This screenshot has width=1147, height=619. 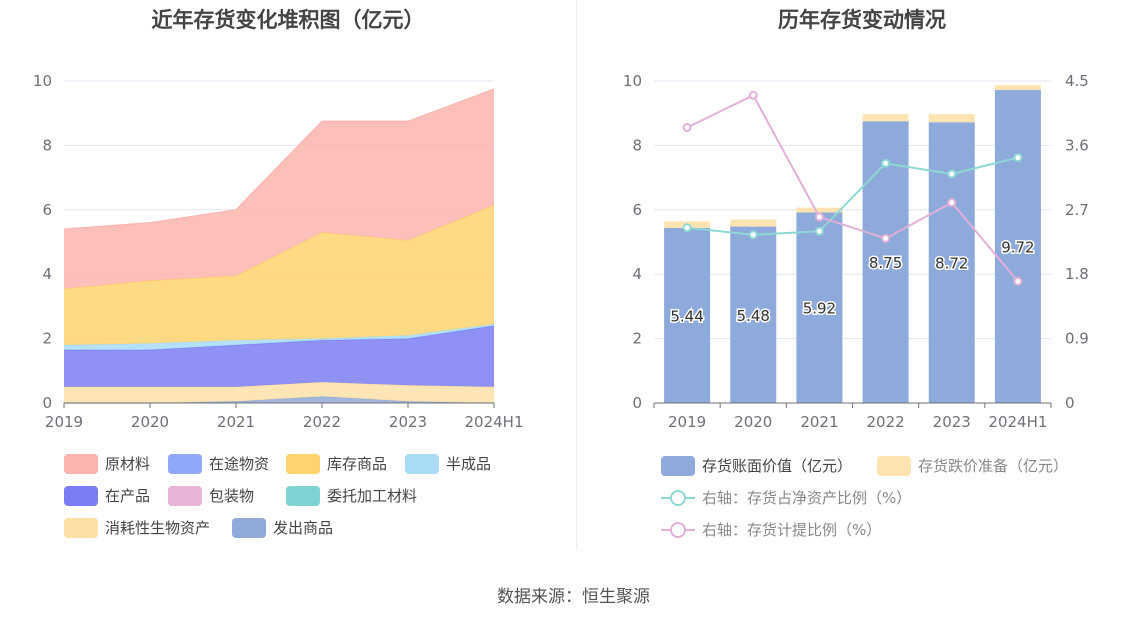 I want to click on right-chart-title: 历年存货变动情况, so click(x=862, y=20).